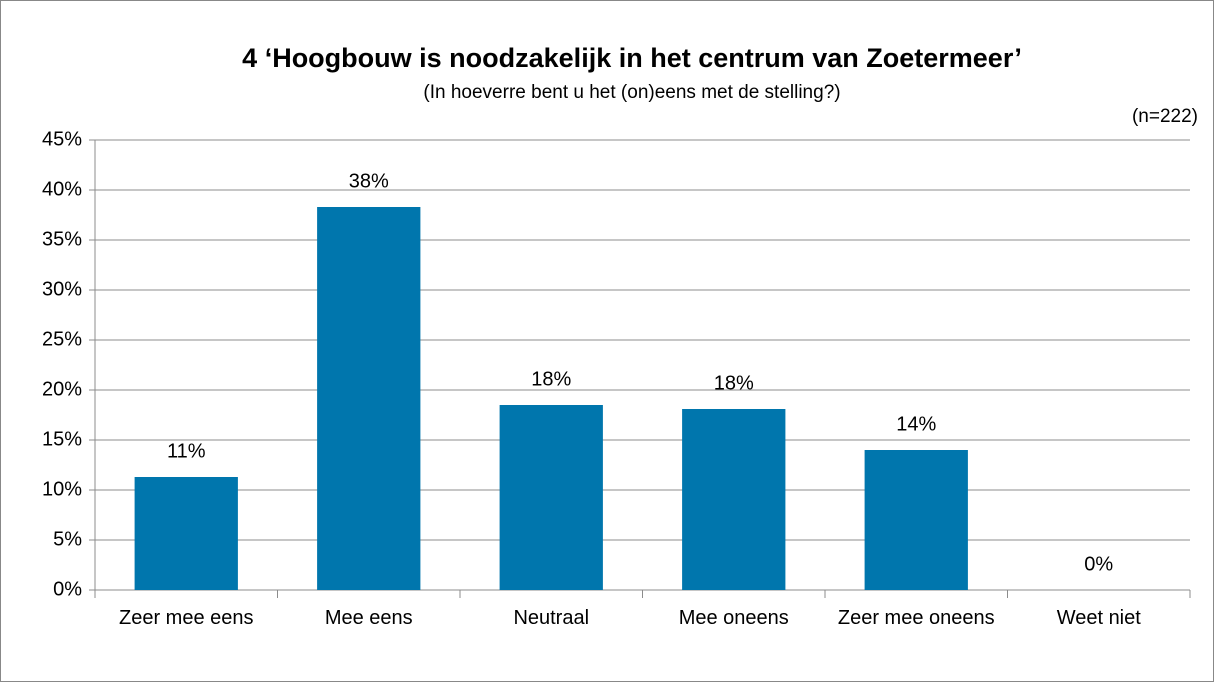  Describe the element at coordinates (551, 618) in the screenshot. I see `x-tick-label: Neutraal` at that location.